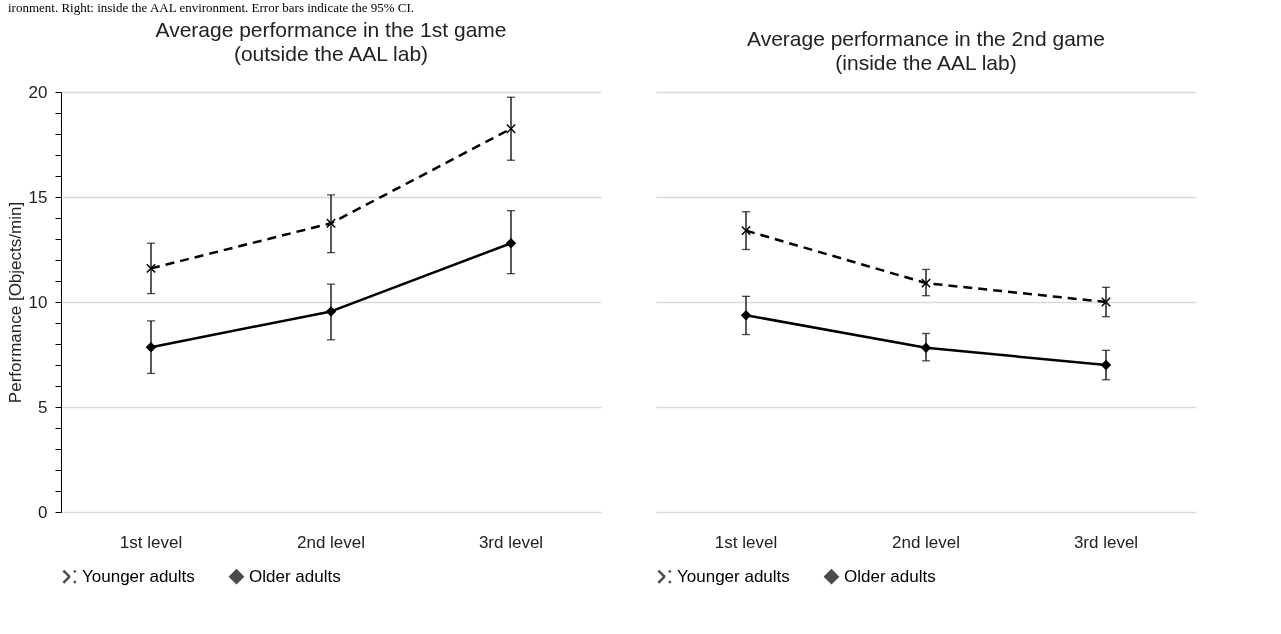  I want to click on y-tick-label: 15, so click(38, 197).